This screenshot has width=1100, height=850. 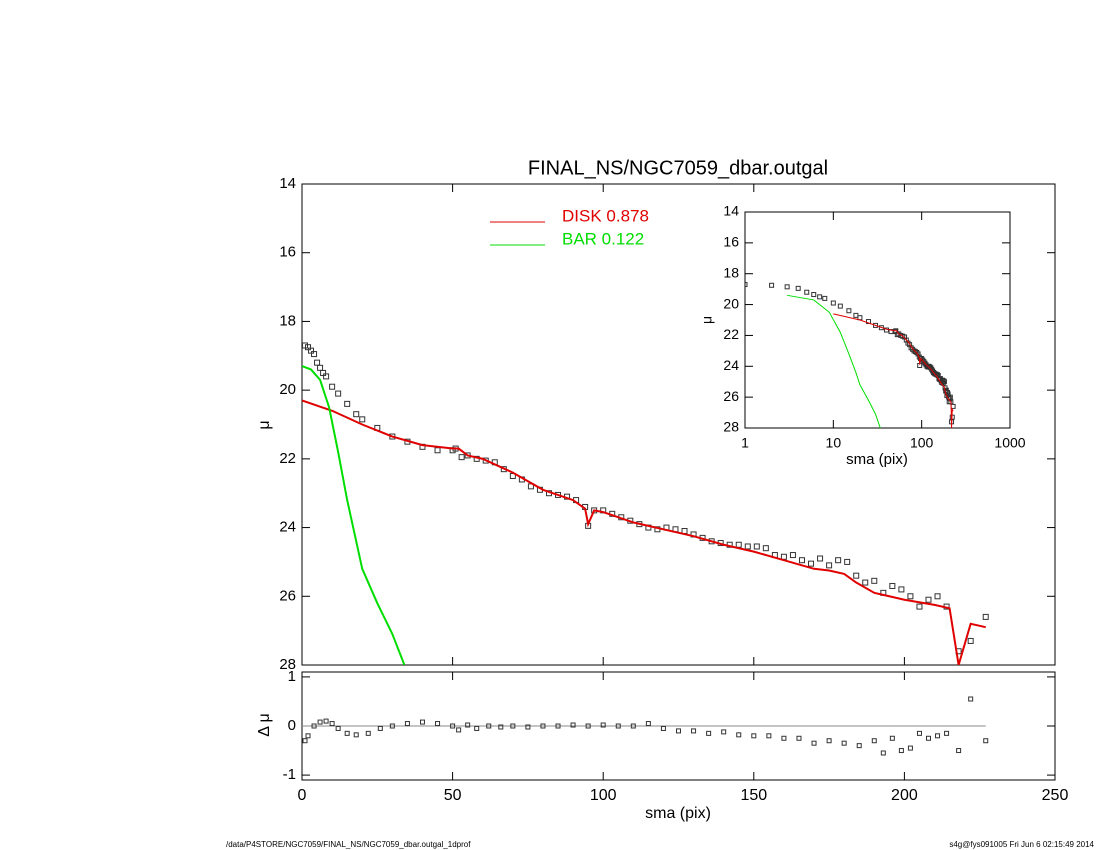 I want to click on x-tick-label: 50, so click(x=453, y=795).